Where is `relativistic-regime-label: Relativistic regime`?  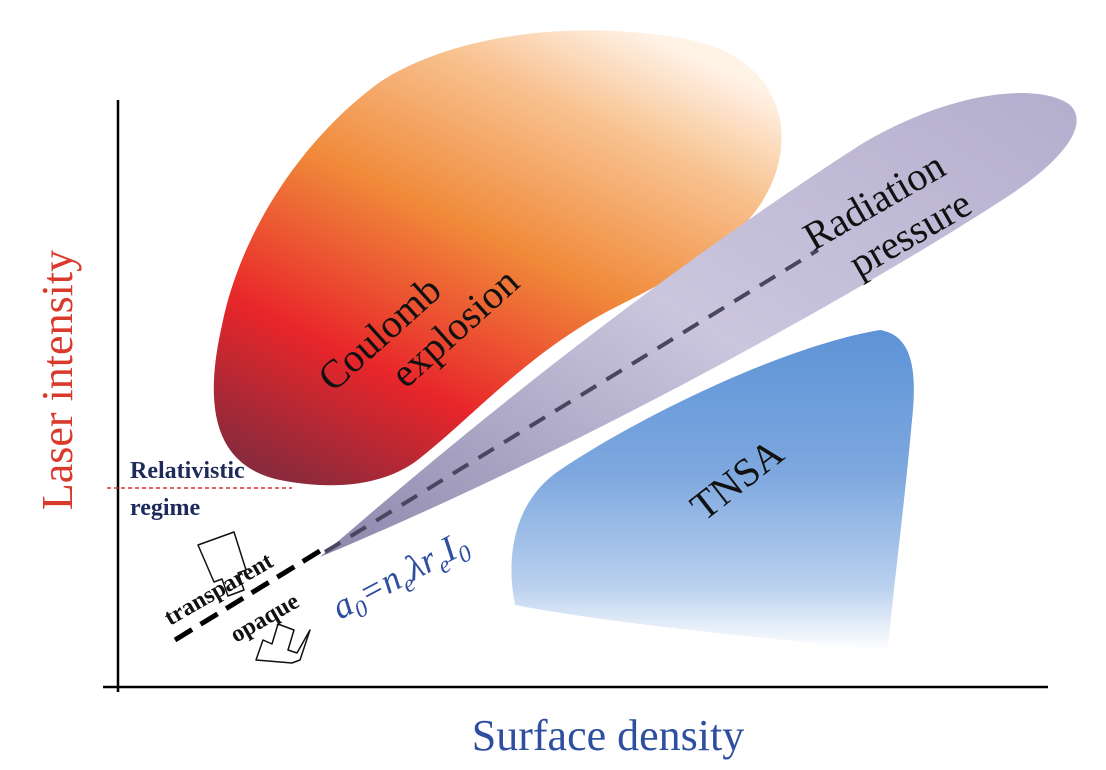 relativistic-regime-label: Relativistic regime is located at coordinates (190, 489).